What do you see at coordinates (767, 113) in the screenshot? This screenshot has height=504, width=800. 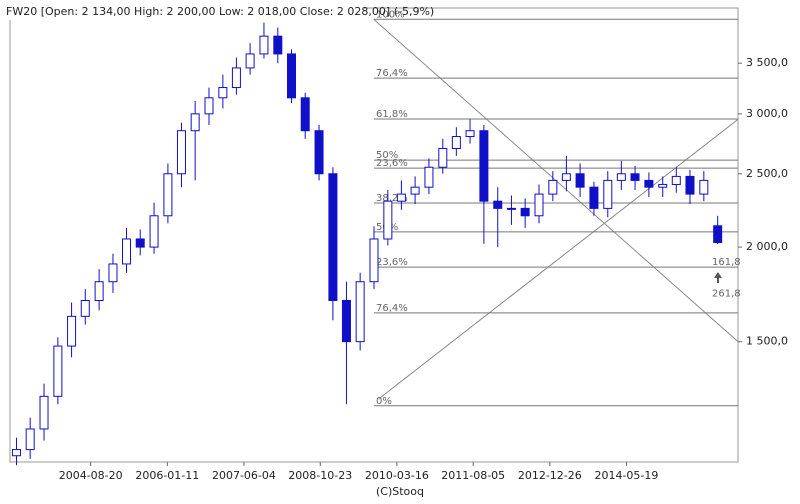 I see `y-tick-label: 3 000,0` at bounding box center [767, 113].